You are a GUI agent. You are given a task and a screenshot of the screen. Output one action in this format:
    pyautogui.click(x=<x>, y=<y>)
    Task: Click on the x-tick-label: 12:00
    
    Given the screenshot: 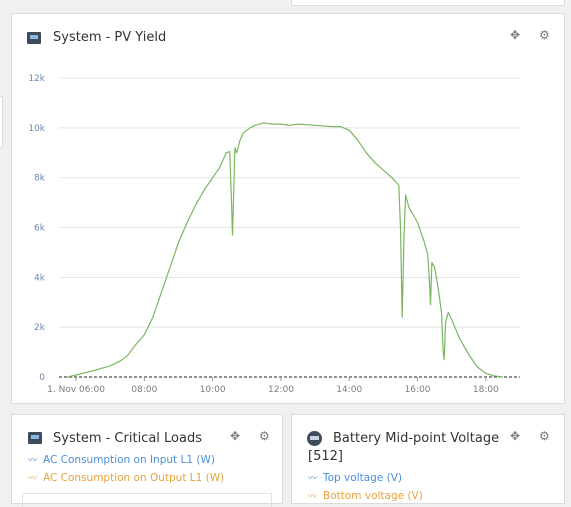 What is the action you would take?
    pyautogui.click(x=281, y=390)
    